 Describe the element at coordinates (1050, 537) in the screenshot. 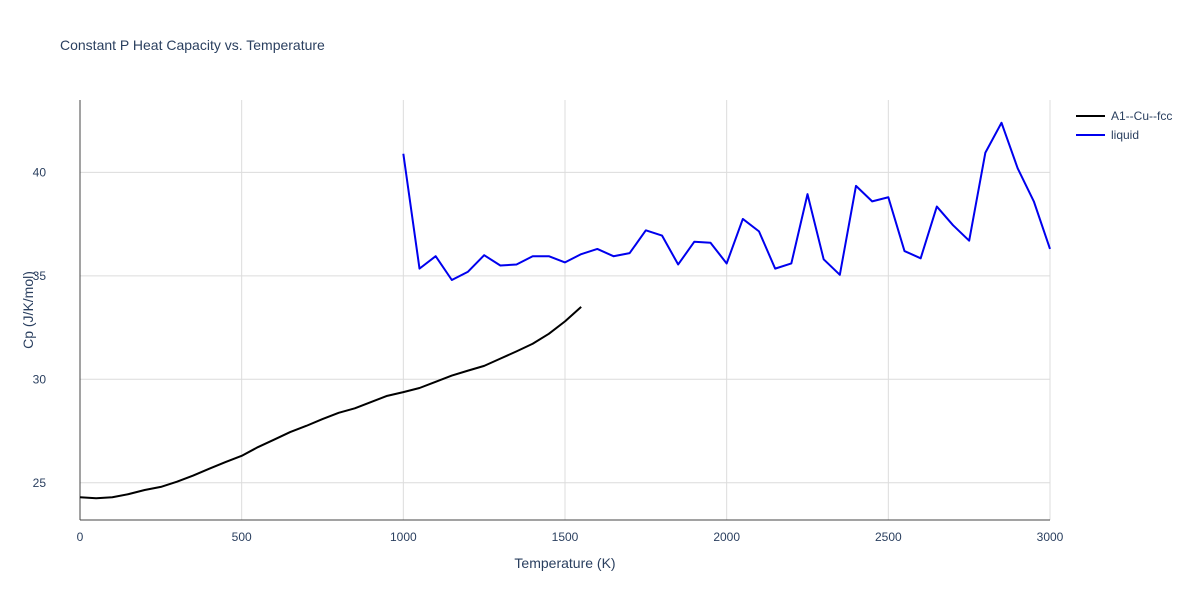

I see `x-tick-label: 3000` at that location.